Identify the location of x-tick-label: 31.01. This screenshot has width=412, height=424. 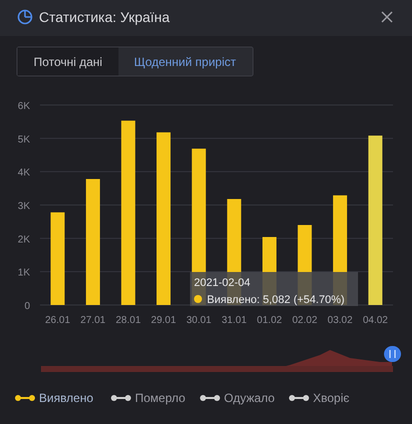
(235, 320).